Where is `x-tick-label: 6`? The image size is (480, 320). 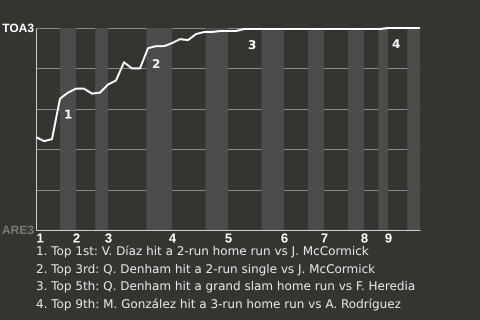 x-tick-label: 6 is located at coordinates (284, 238).